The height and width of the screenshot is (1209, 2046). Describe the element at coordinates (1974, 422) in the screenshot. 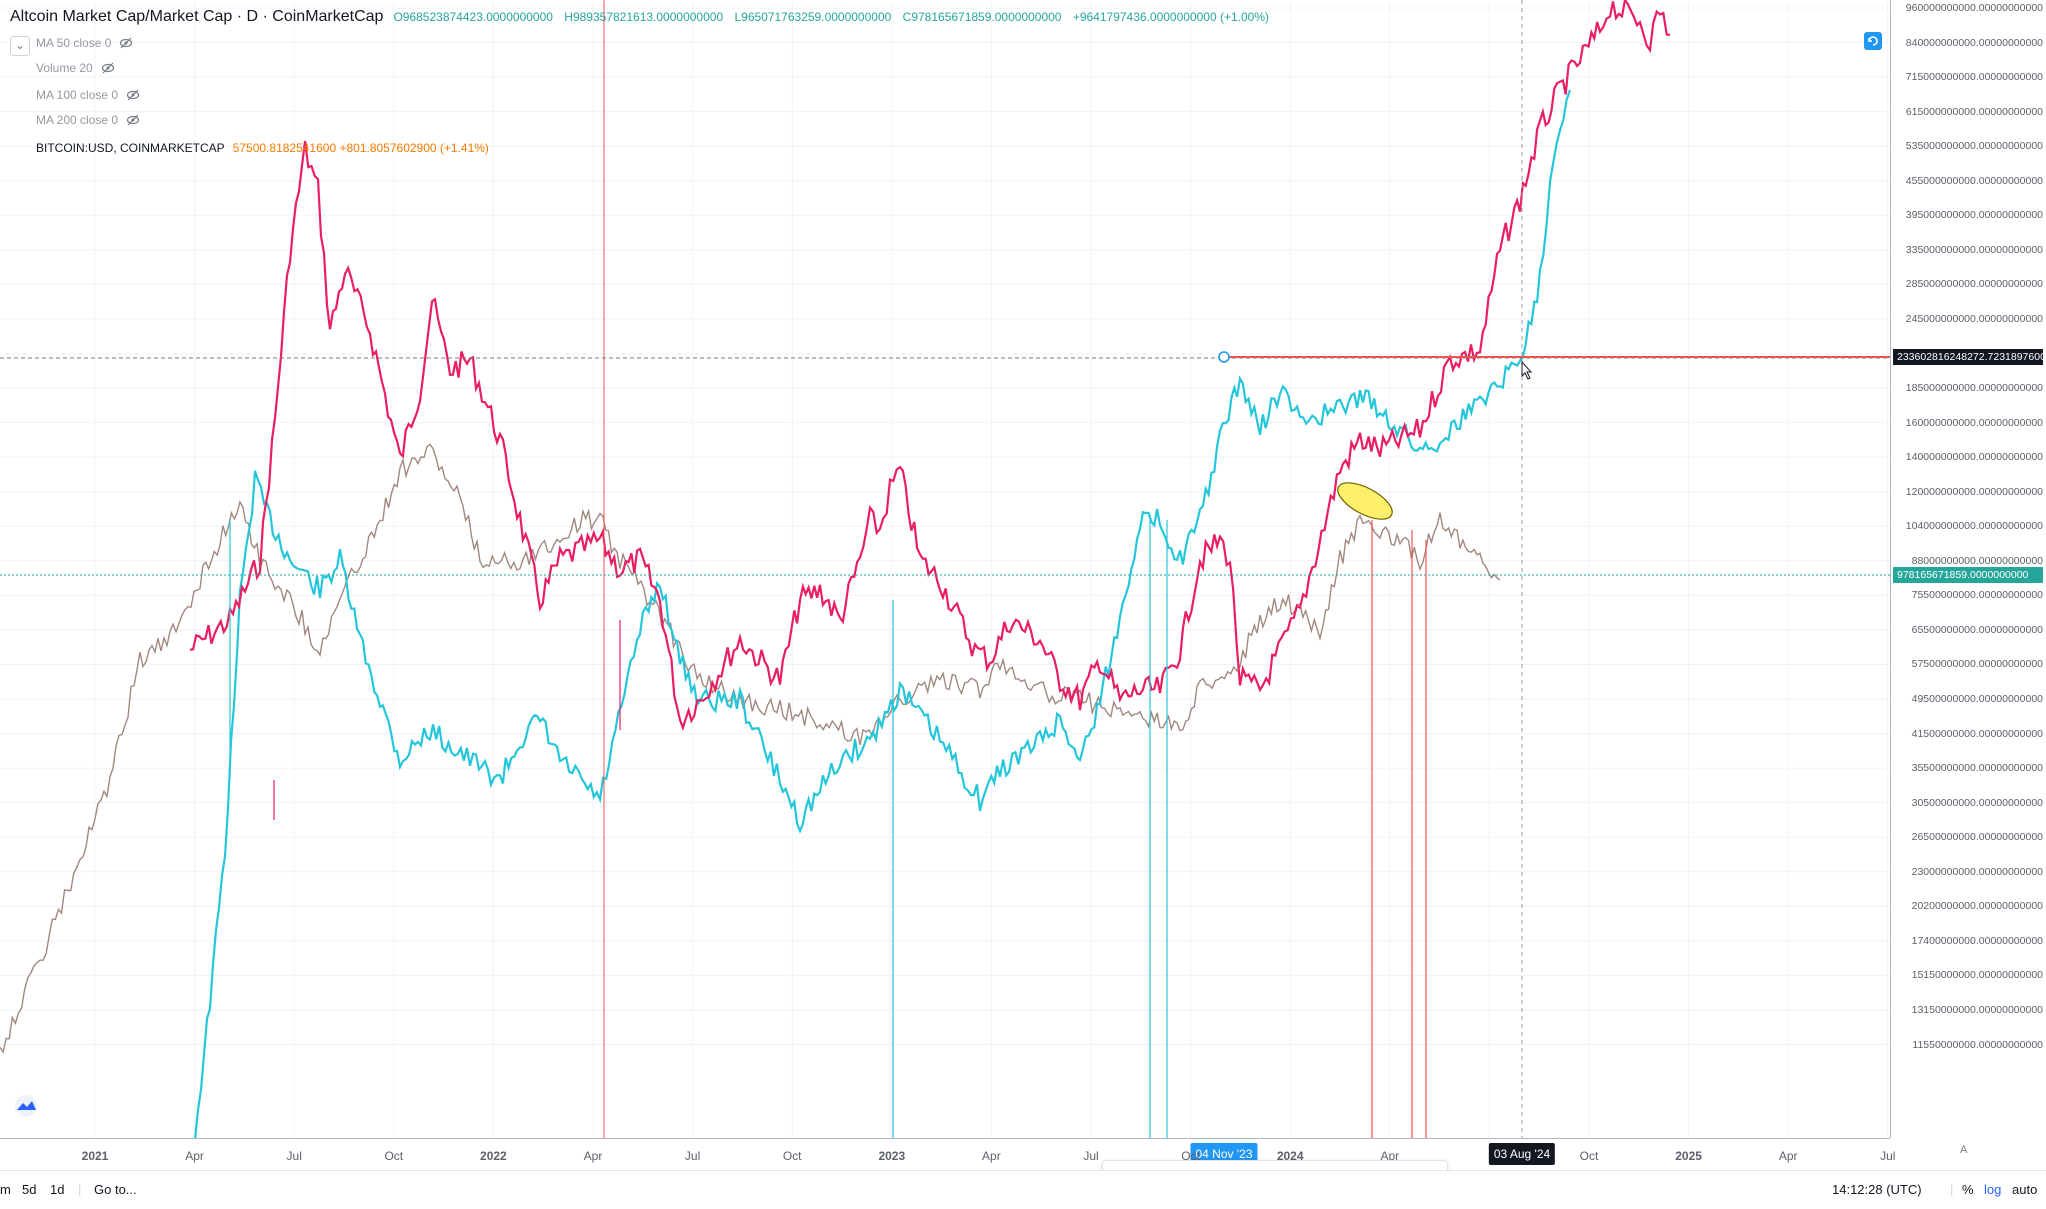

I see `price-tick-label: 160000000000.00000000000` at that location.